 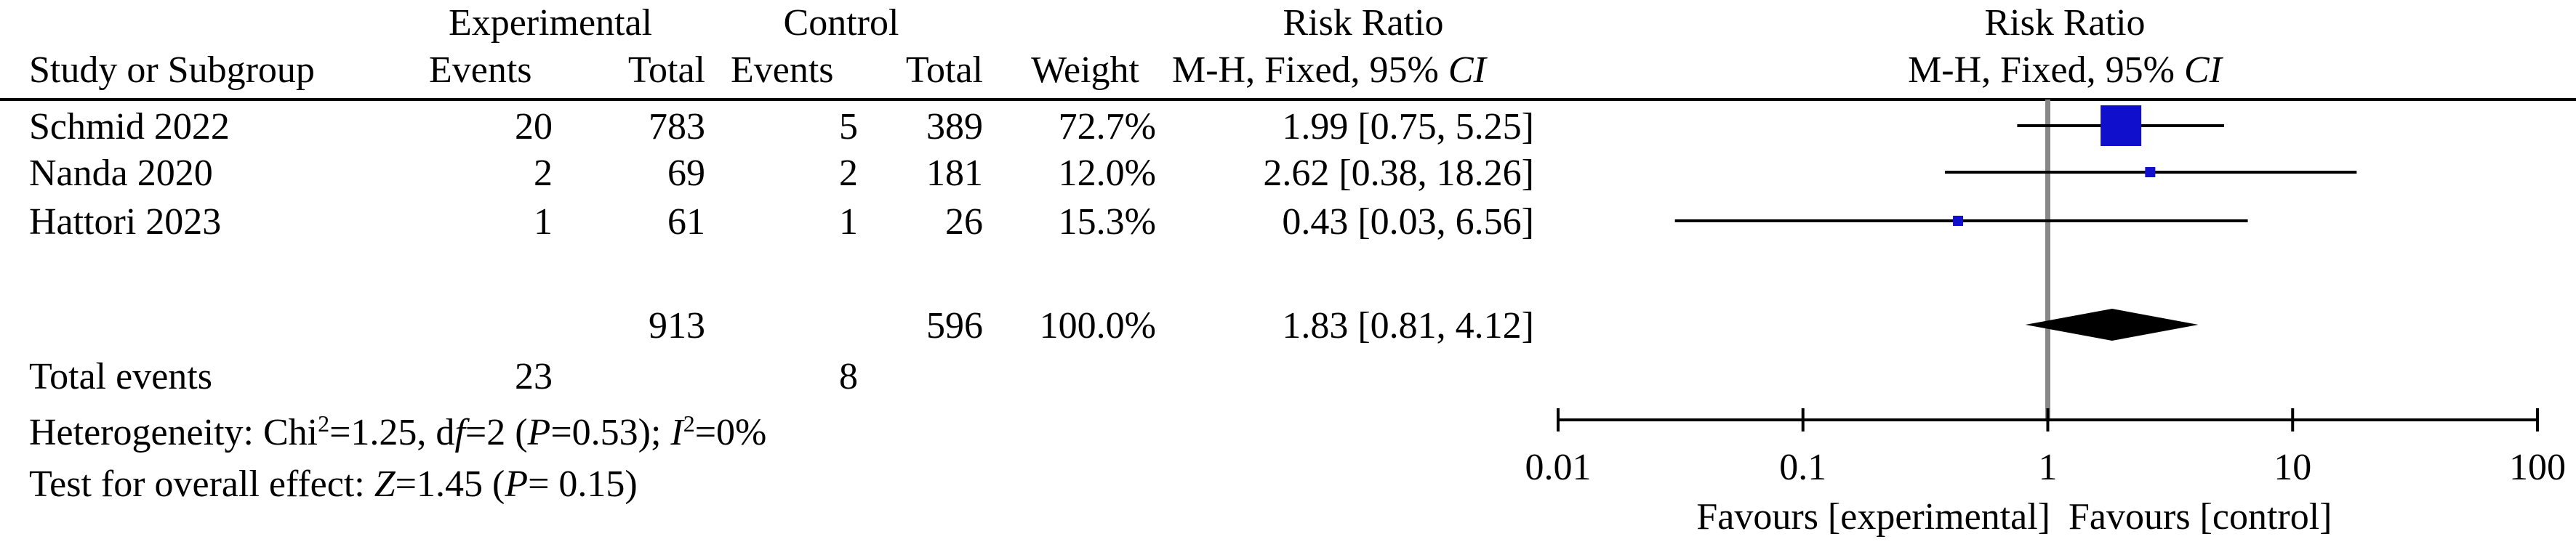 I want to click on row-ctrl-total: 389, so click(x=954, y=126).